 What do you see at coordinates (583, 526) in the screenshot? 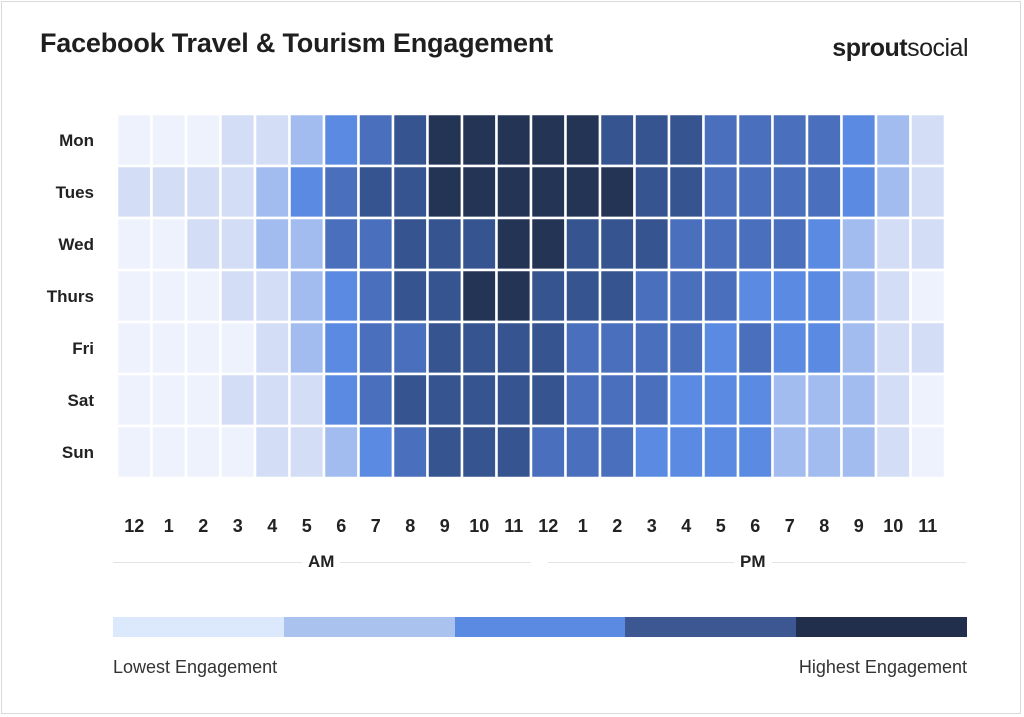
I see `hour-tick-label: 1` at bounding box center [583, 526].